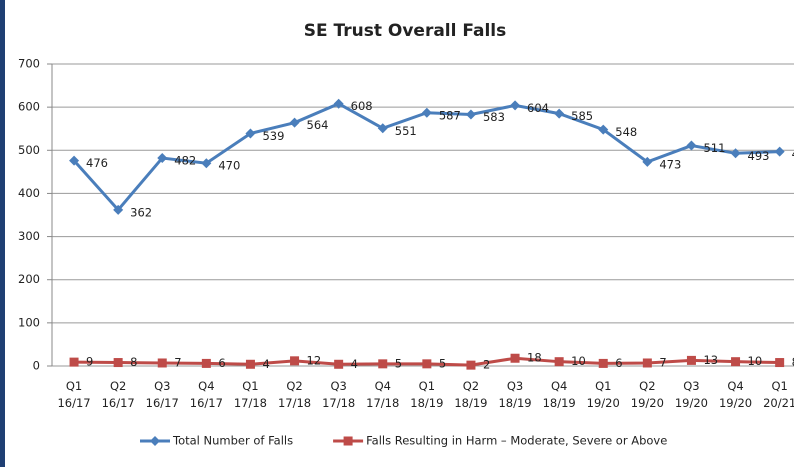  I want to click on data-label: 608, so click(362, 106).